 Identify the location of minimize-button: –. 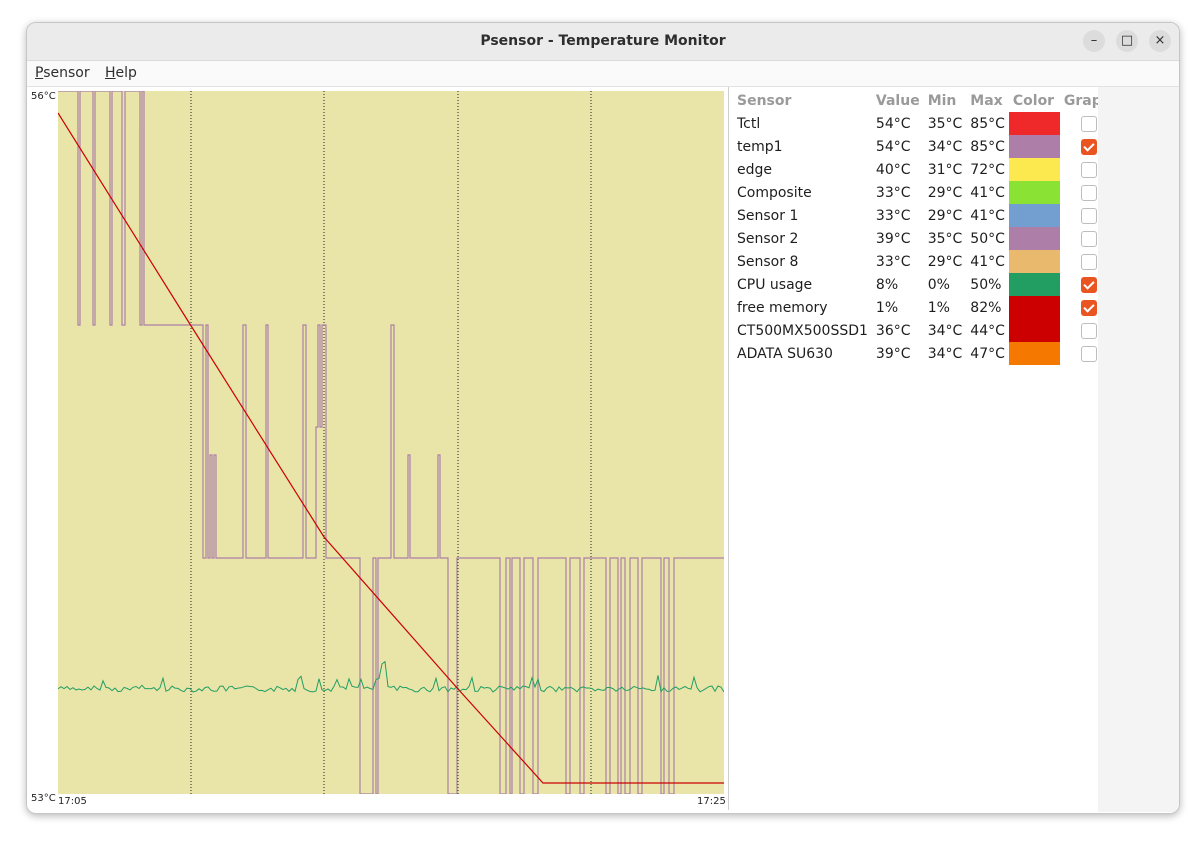
(1094, 41).